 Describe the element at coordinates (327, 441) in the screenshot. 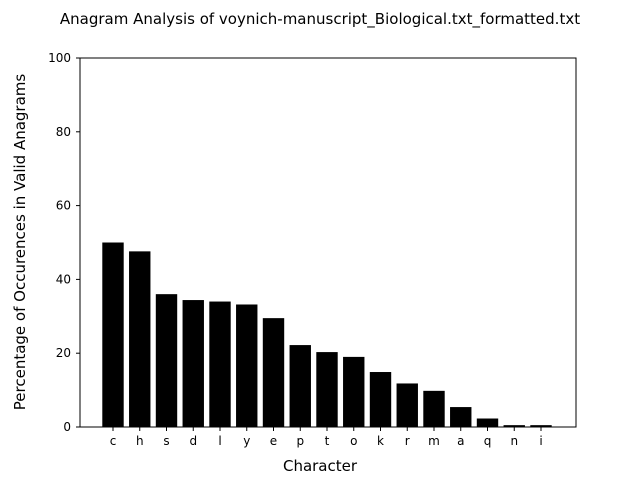

I see `x-tick-label: t` at that location.